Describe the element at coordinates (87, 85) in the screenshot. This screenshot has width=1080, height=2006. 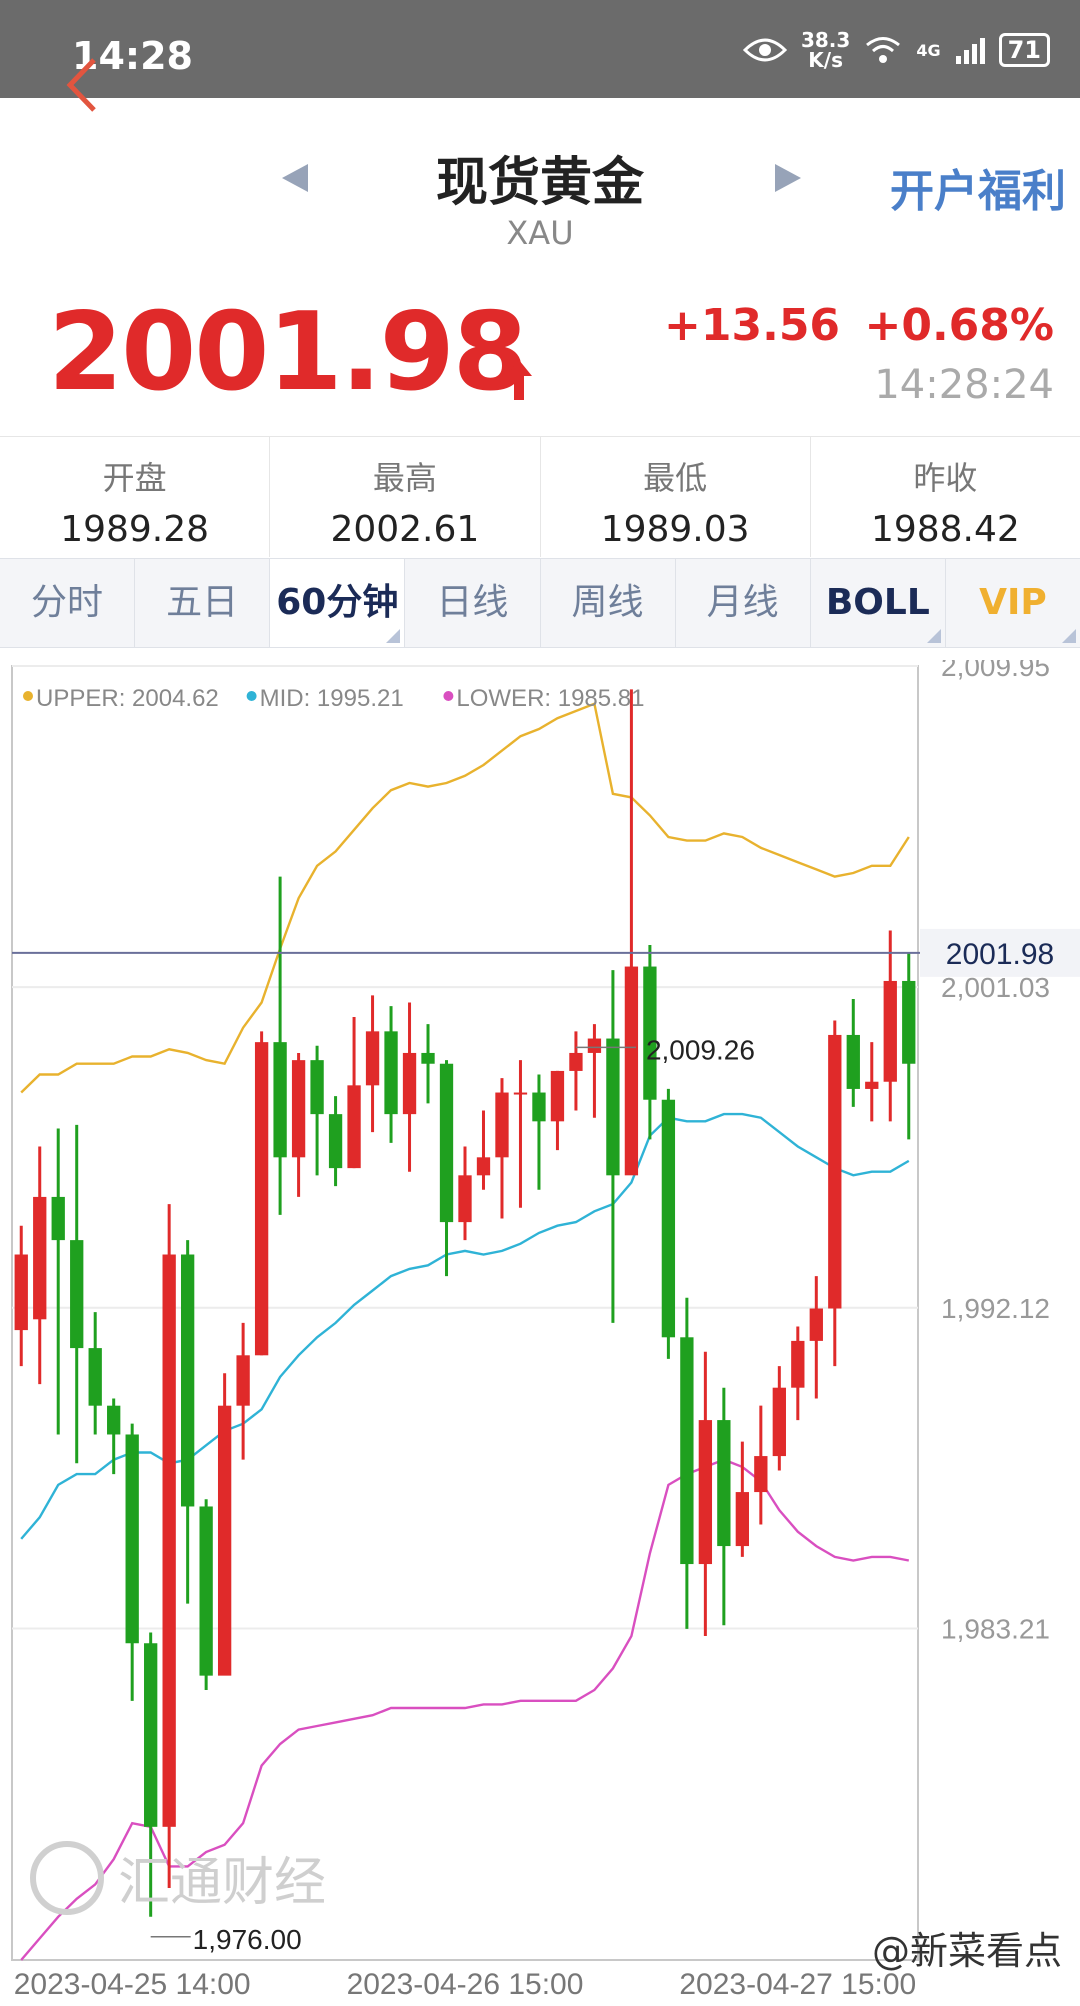
I see `back-icon` at that location.